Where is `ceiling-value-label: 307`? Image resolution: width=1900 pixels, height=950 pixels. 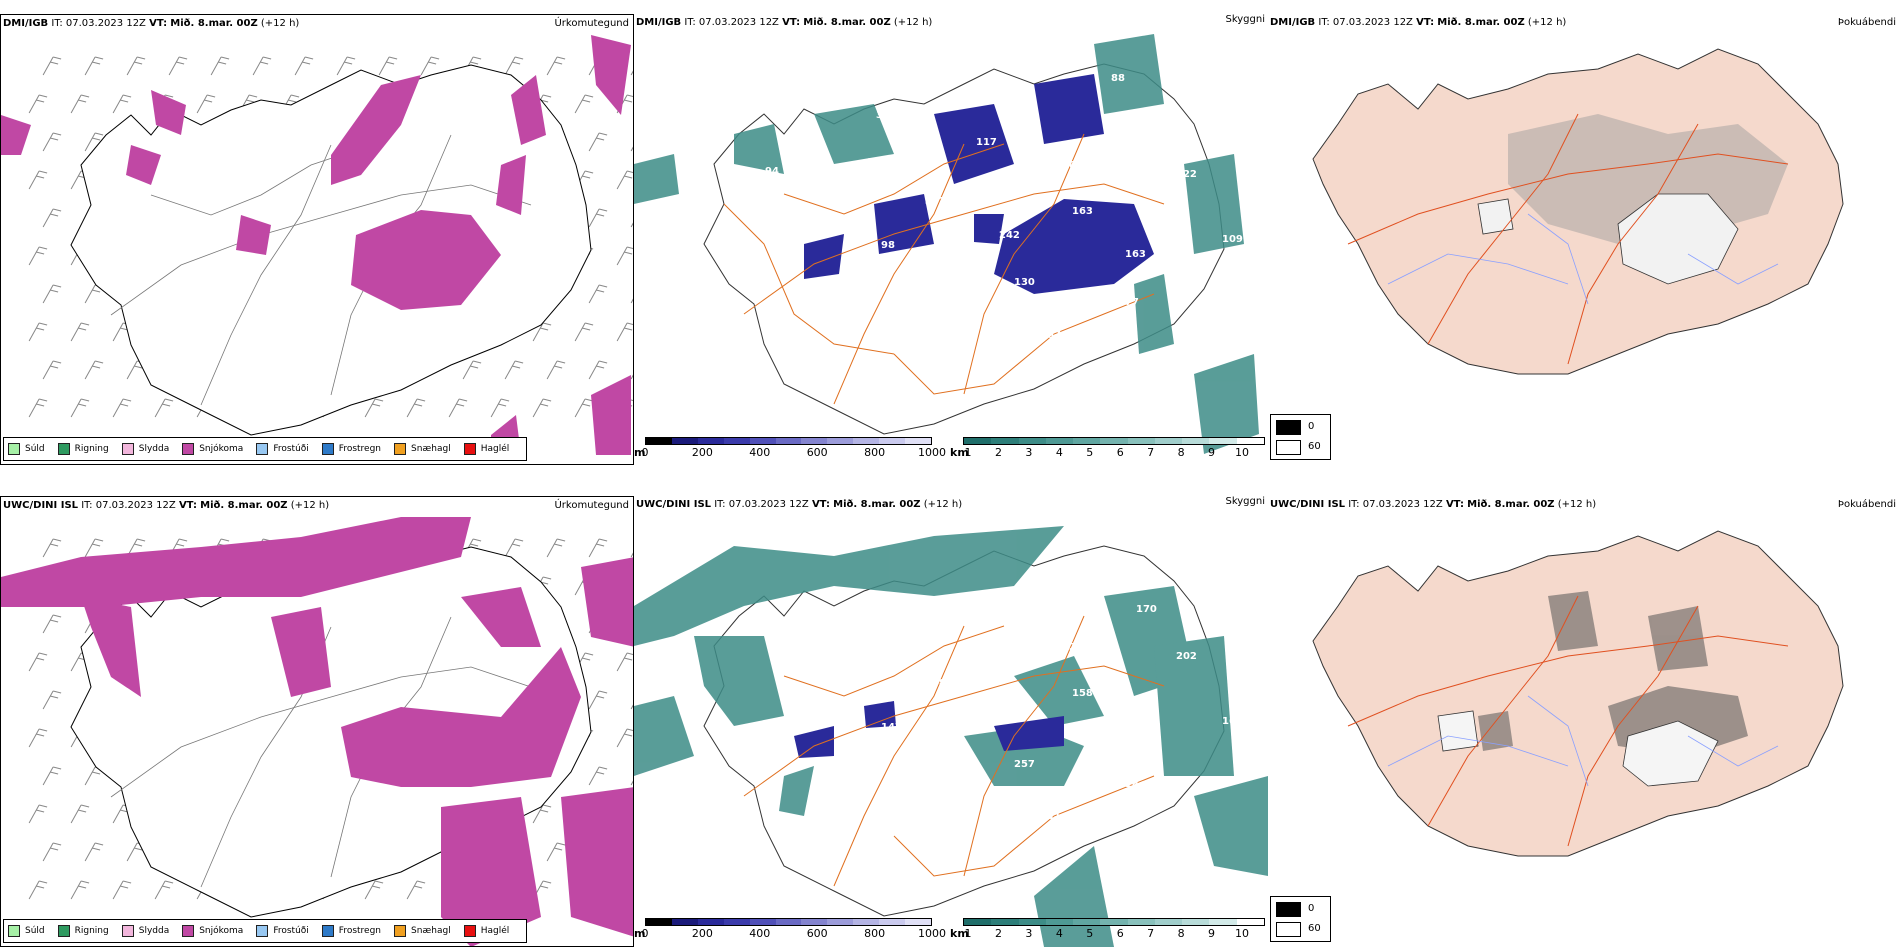 ceiling-value-label: 307 is located at coordinates (934, 782).